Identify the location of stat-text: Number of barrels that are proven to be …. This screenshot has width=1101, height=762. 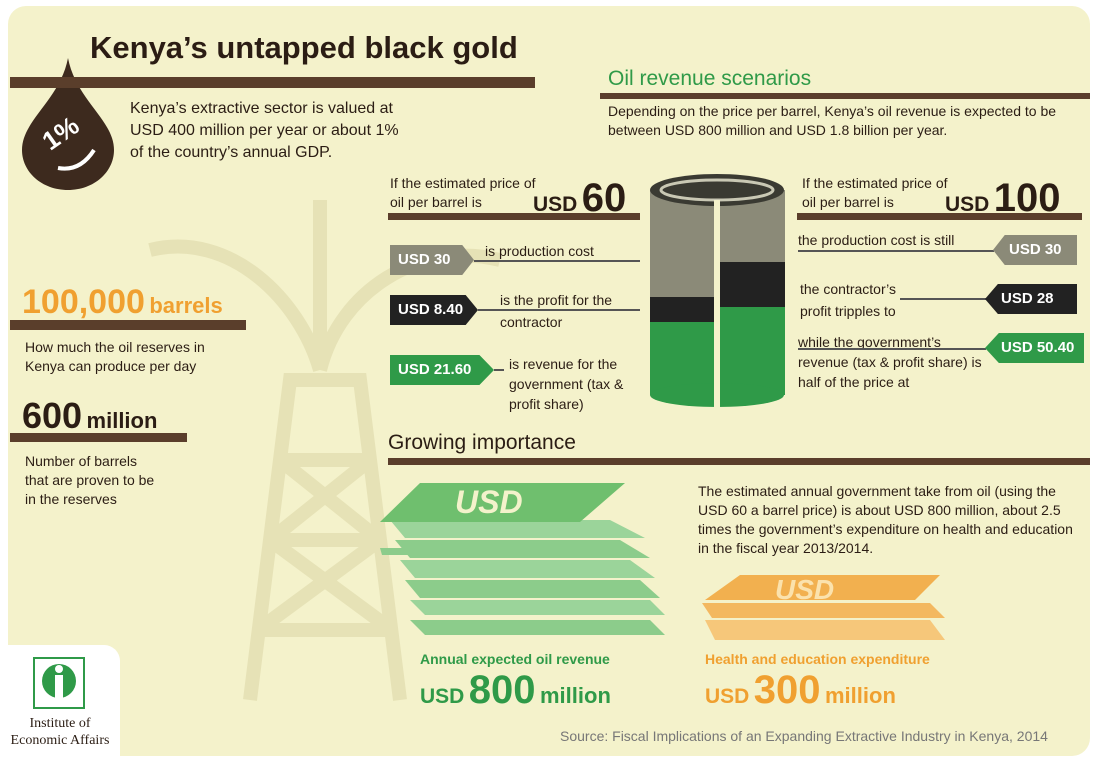
(90, 480).